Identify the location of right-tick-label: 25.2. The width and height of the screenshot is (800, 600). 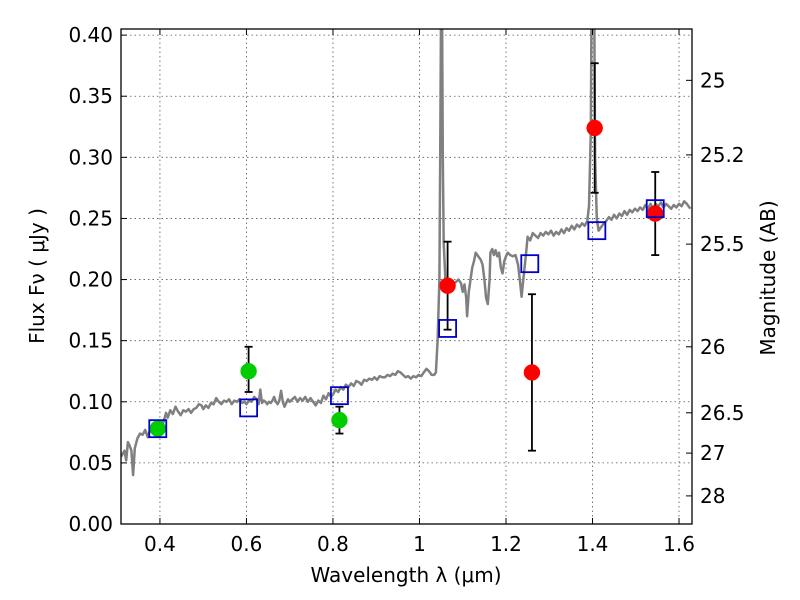
(722, 155).